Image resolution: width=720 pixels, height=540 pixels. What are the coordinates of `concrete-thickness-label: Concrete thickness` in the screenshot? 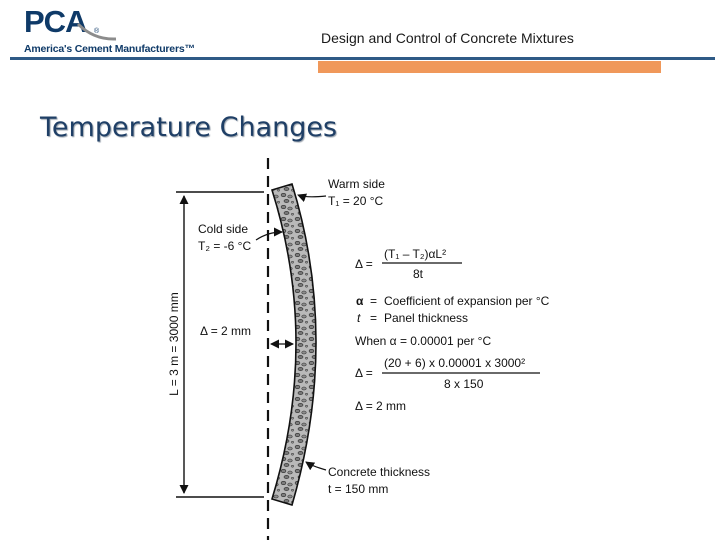 It's located at (379, 472).